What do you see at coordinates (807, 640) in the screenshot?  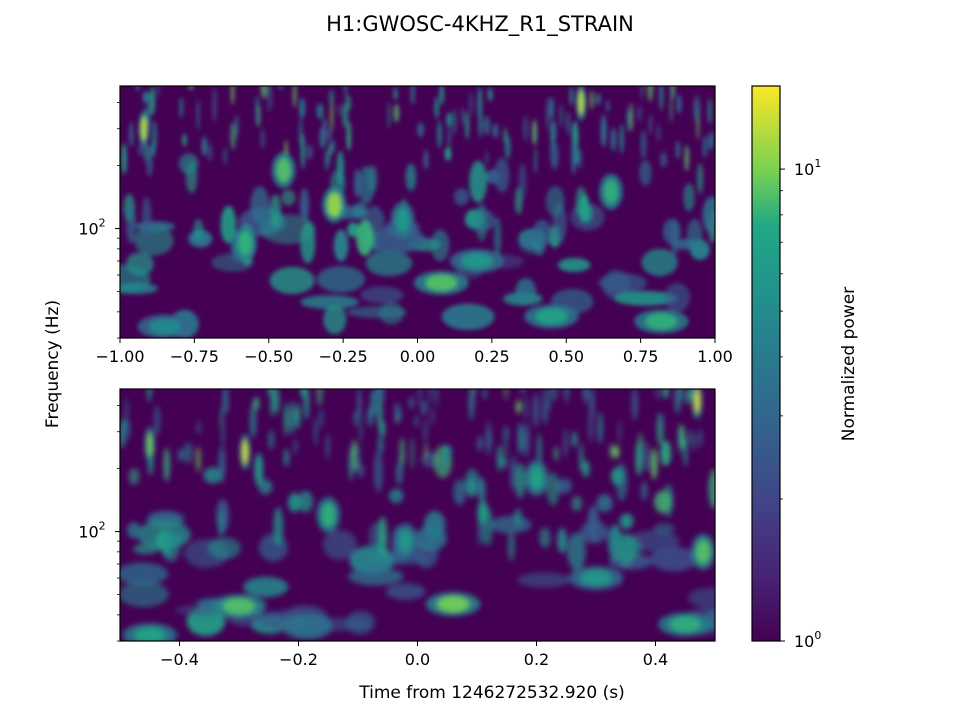 I see `colorbar-tick-label: 100` at bounding box center [807, 640].